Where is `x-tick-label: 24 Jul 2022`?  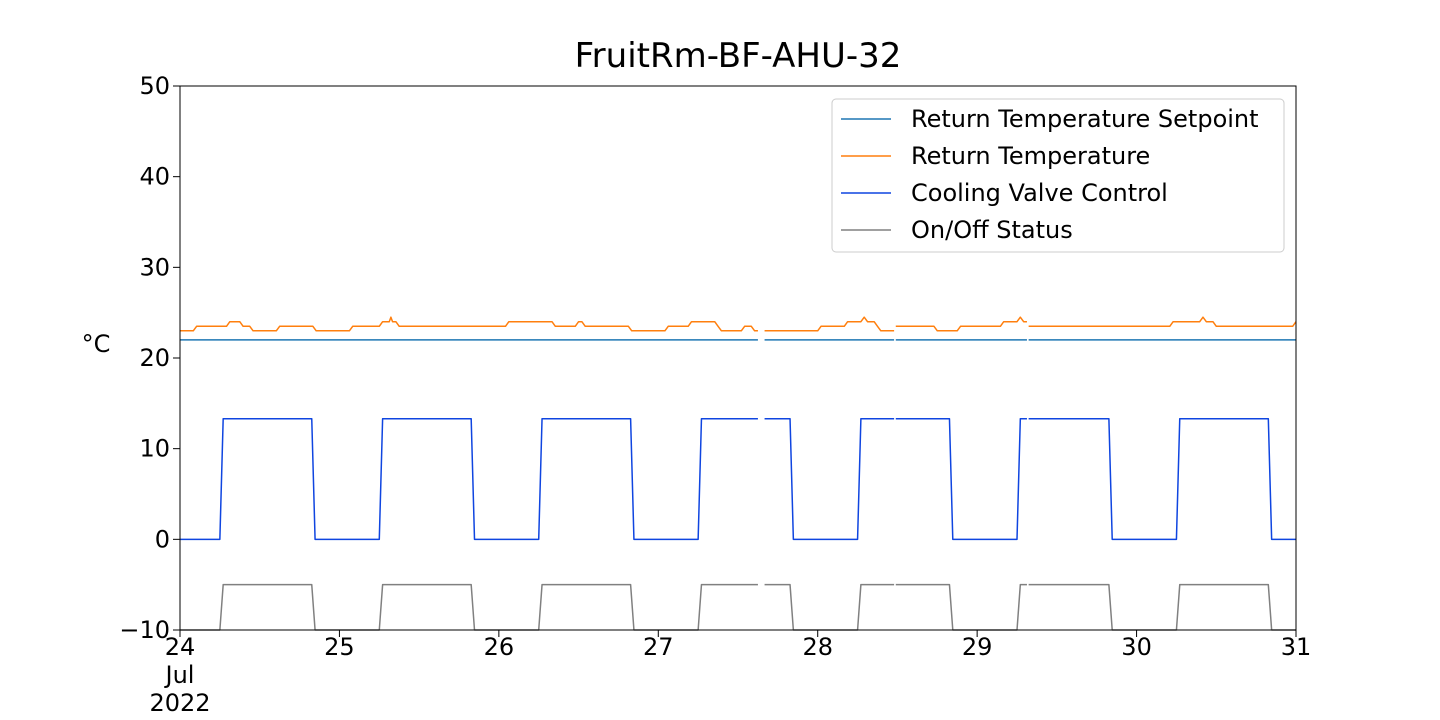
x-tick-label: 24 Jul 2022 is located at coordinates (179, 675).